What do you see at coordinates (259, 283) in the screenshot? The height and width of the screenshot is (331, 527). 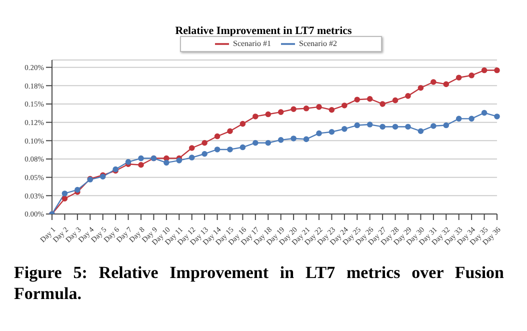 I see `caption: Figure 5: Relative Improvement in LT7 metrics over Fusion Formula.` at bounding box center [259, 283].